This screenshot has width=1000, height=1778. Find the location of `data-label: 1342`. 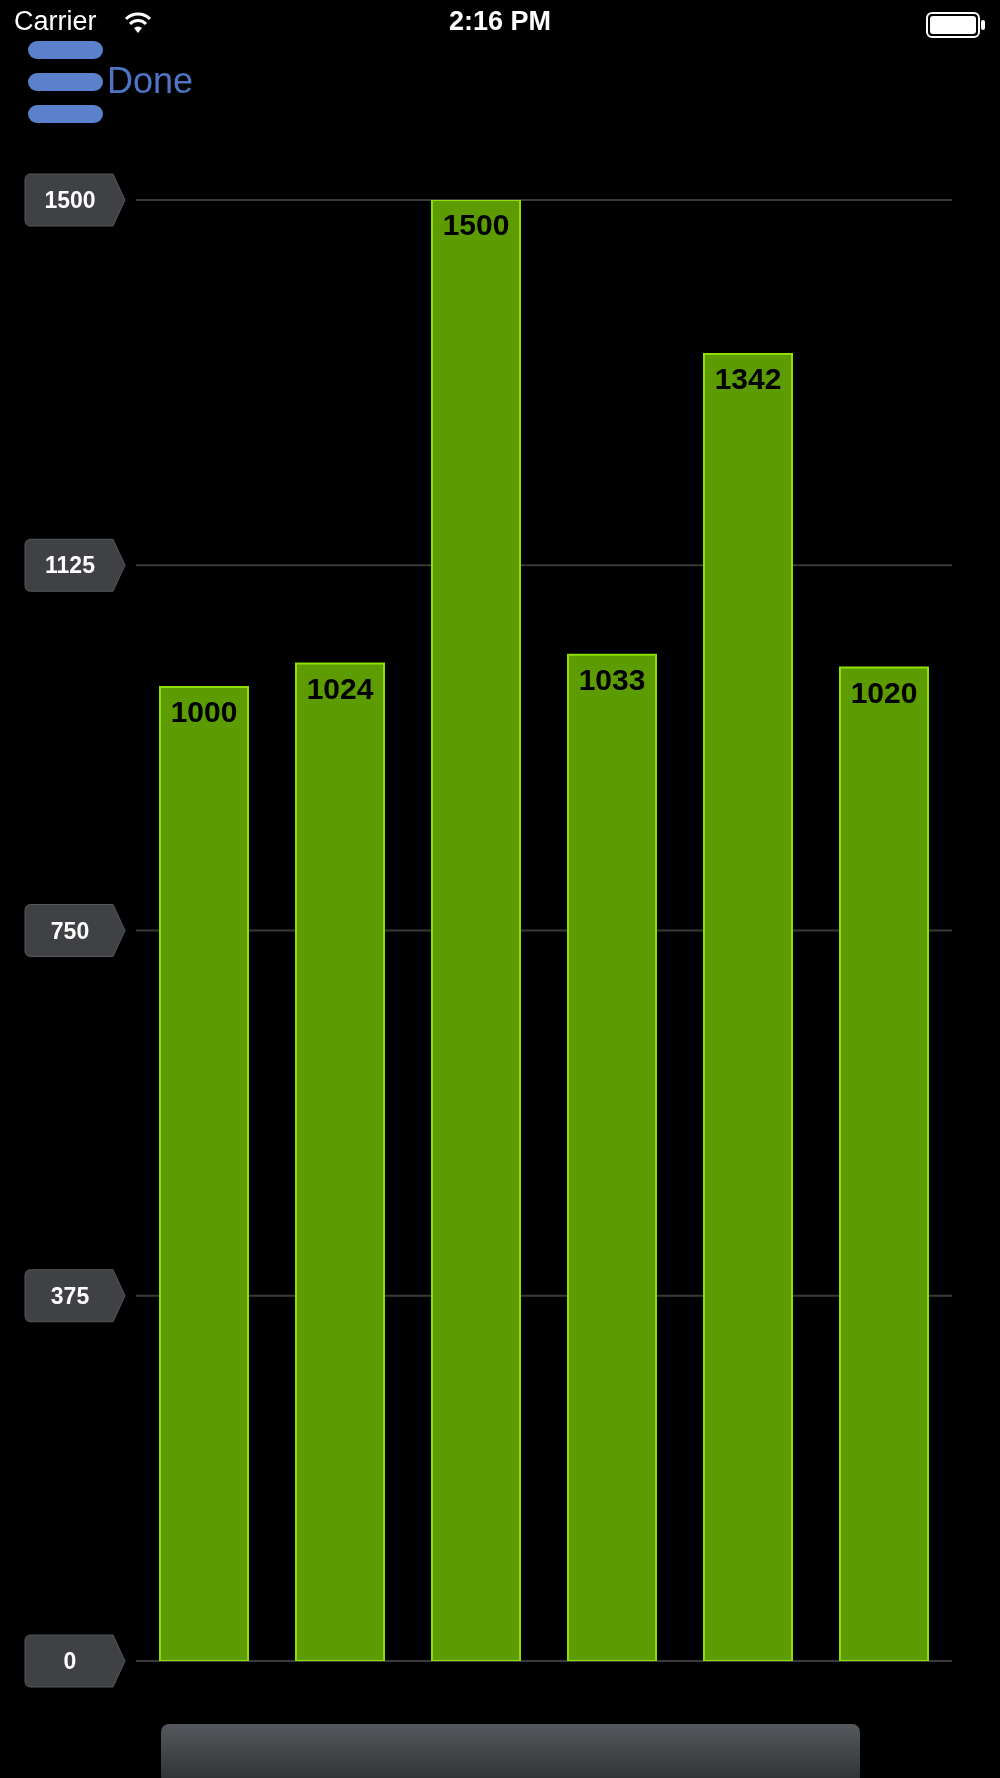

data-label: 1342 is located at coordinates (748, 379).